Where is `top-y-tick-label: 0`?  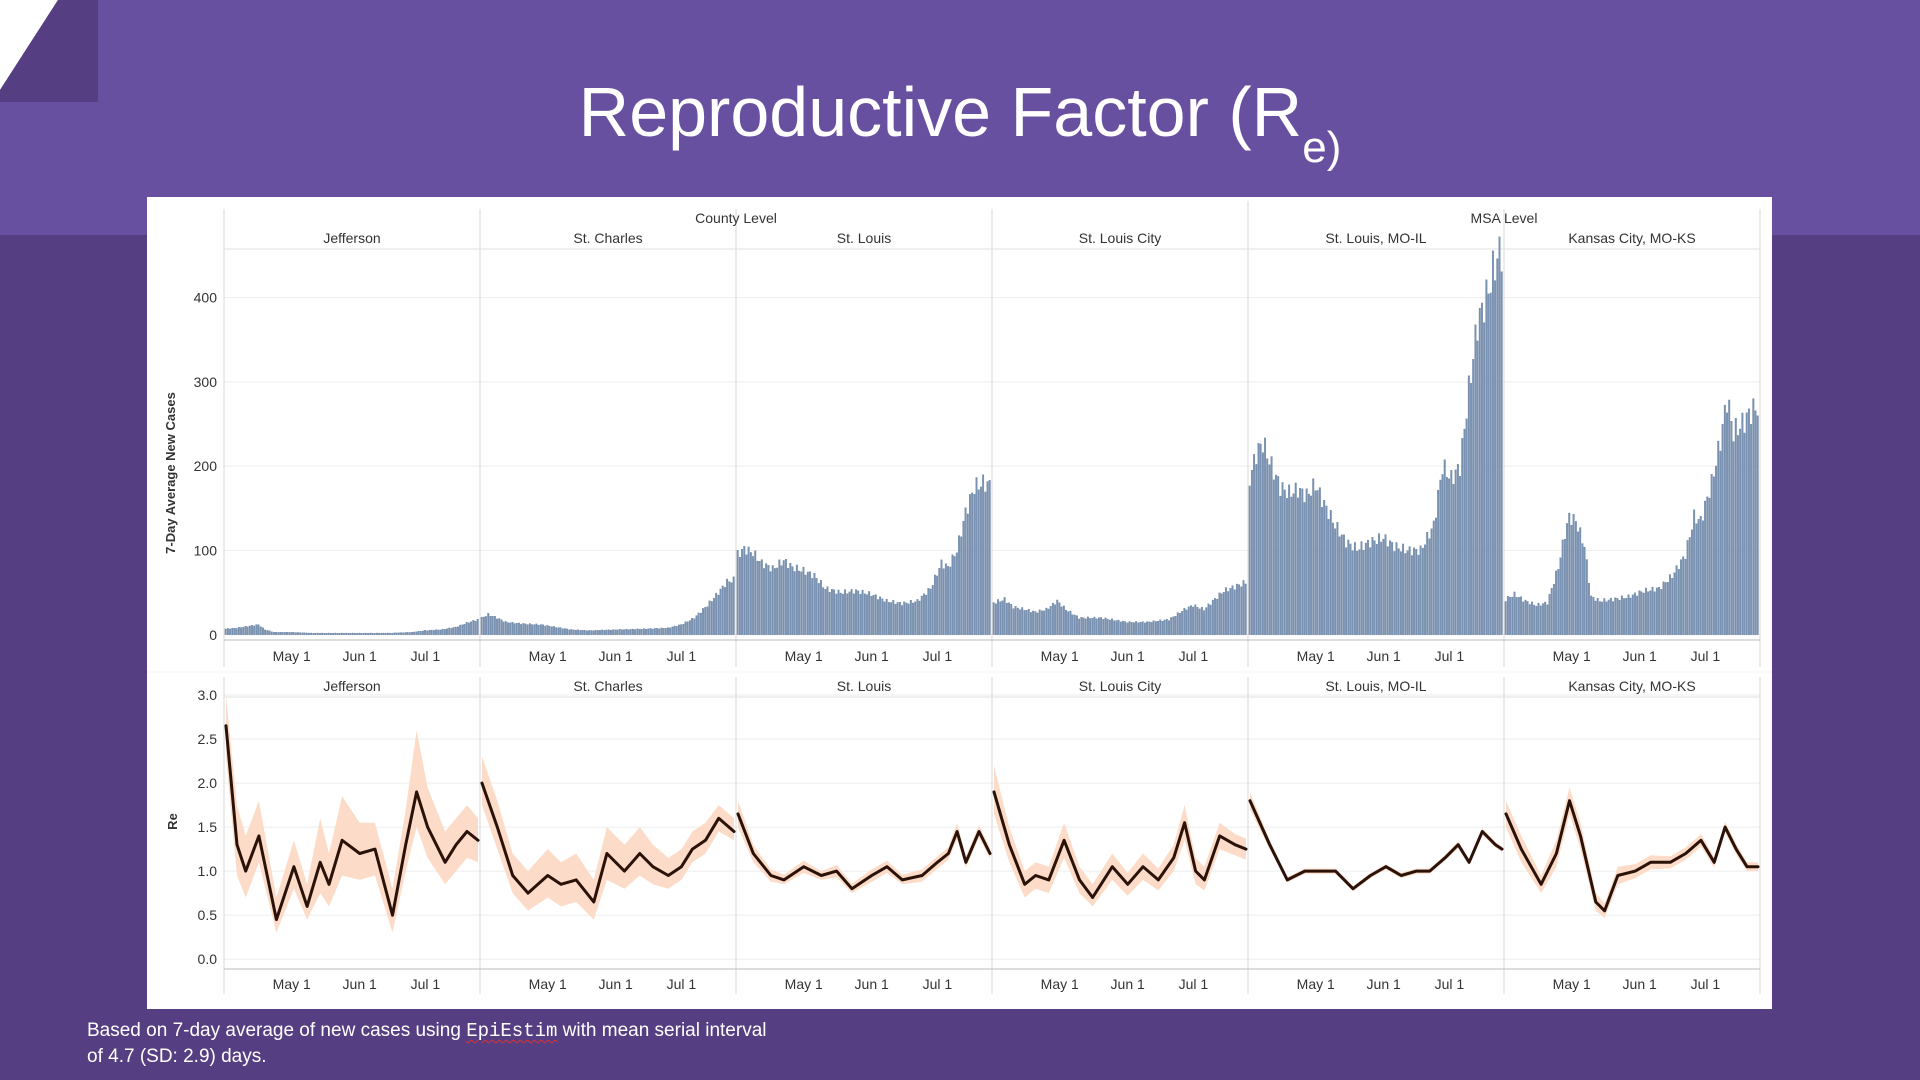
top-y-tick-label: 0 is located at coordinates (213, 635).